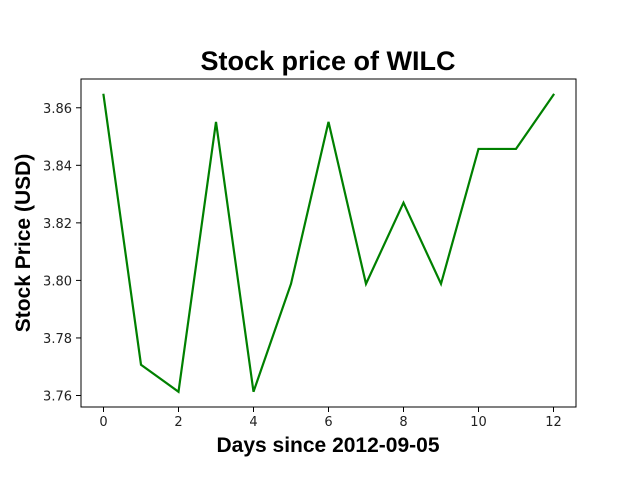  Describe the element at coordinates (62, 253) in the screenshot. I see `y-axis: 3.76 3.78 3.80 3.82 3.84 3.86` at that location.